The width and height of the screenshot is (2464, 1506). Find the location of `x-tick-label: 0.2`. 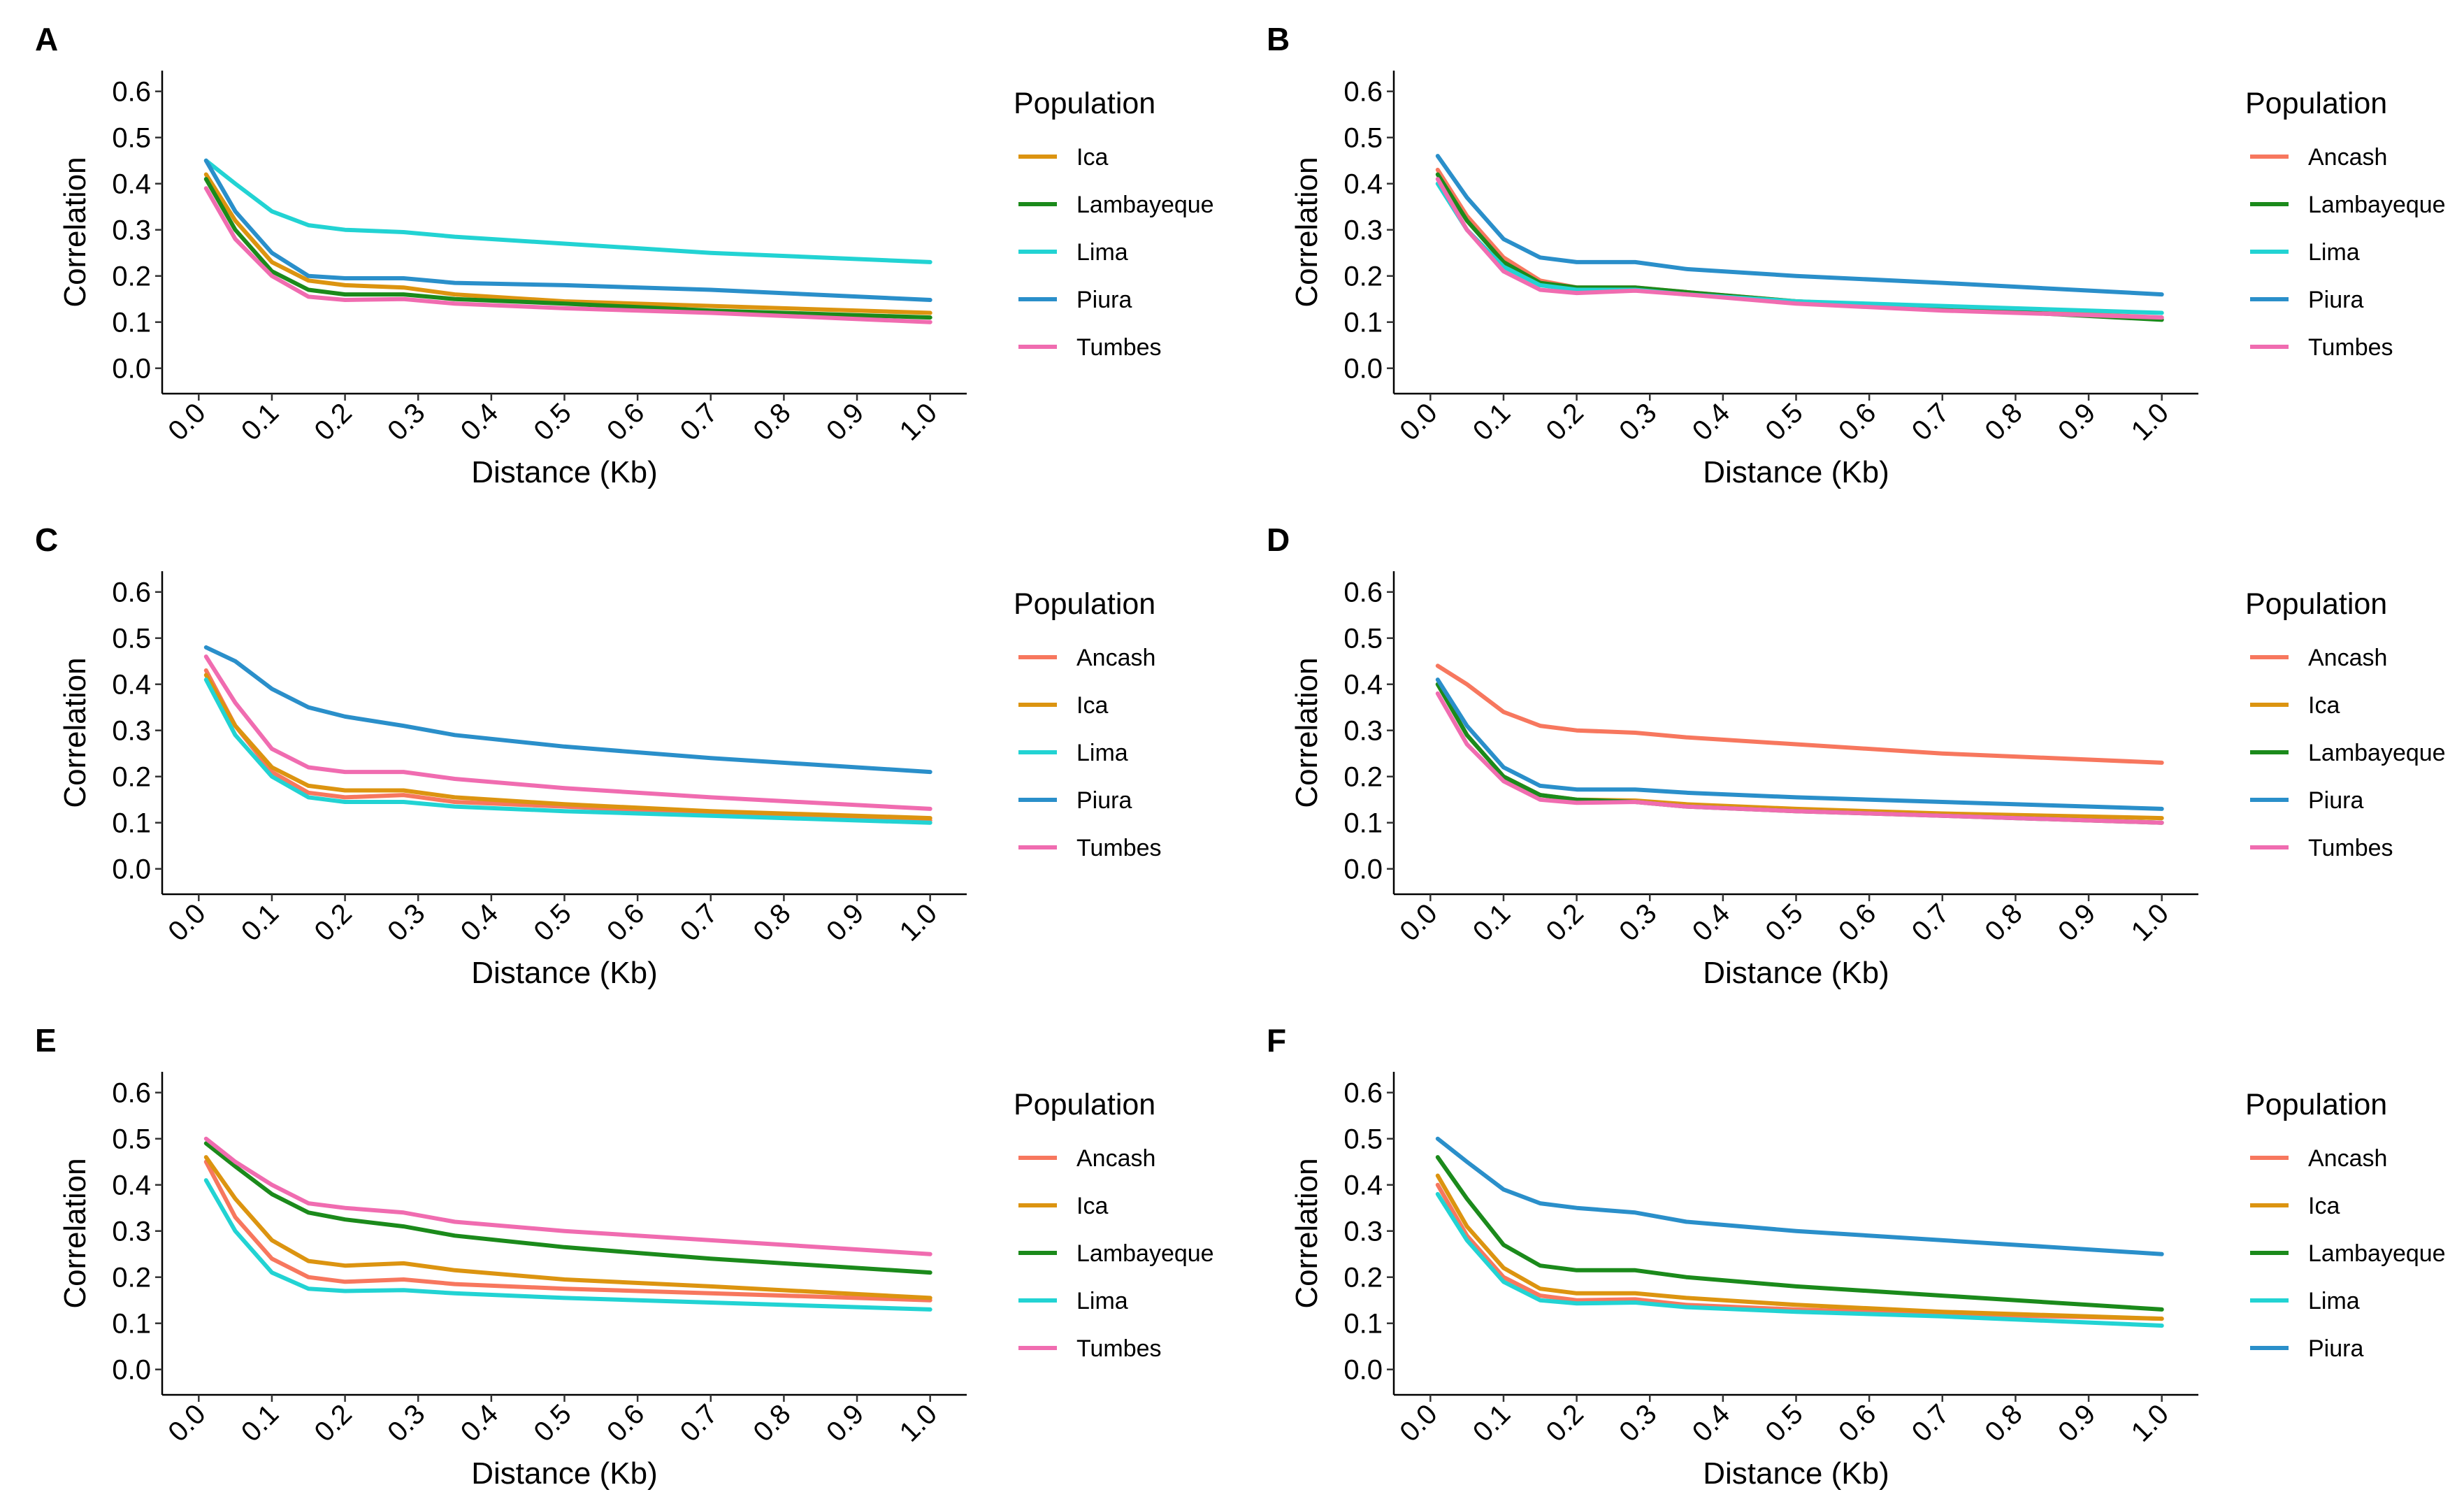

x-tick-label: 0.2 is located at coordinates (1566, 1422).